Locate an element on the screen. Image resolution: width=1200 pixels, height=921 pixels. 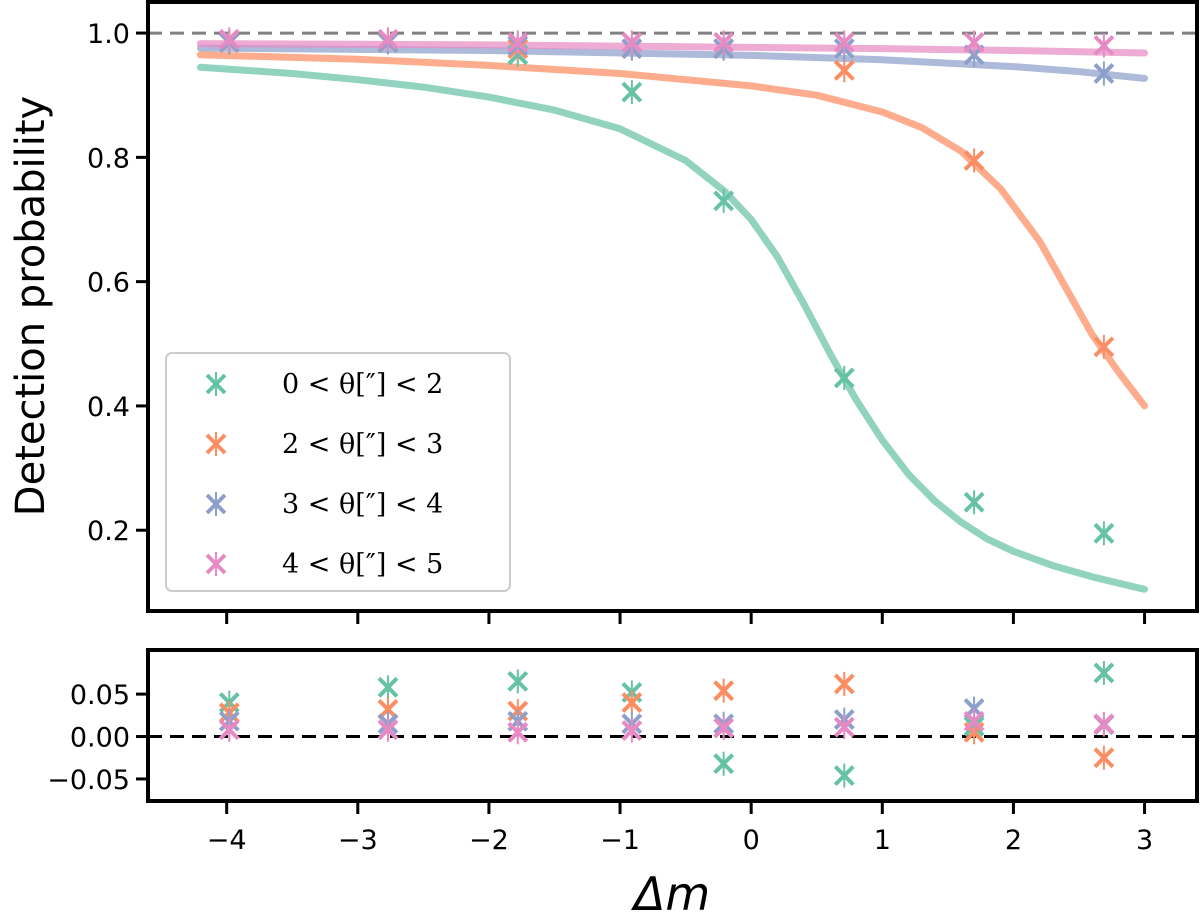
main-y-ticks: 0.2 0.4 0.6 0.8 1.0 is located at coordinates (117, 283).